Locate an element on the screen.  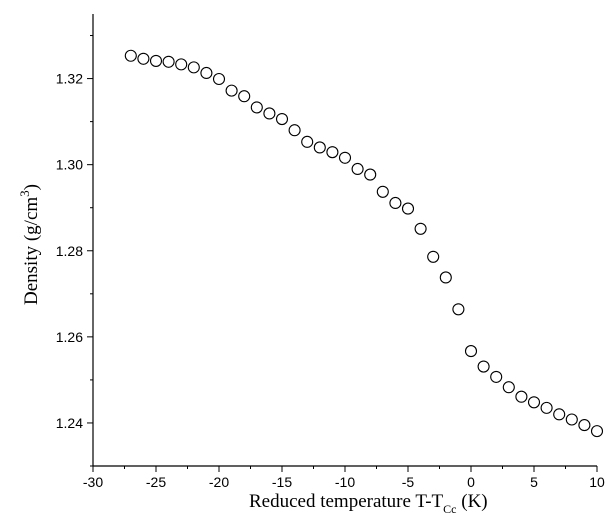
x-axis-title-subscript: Cc is located at coordinates (449, 508).